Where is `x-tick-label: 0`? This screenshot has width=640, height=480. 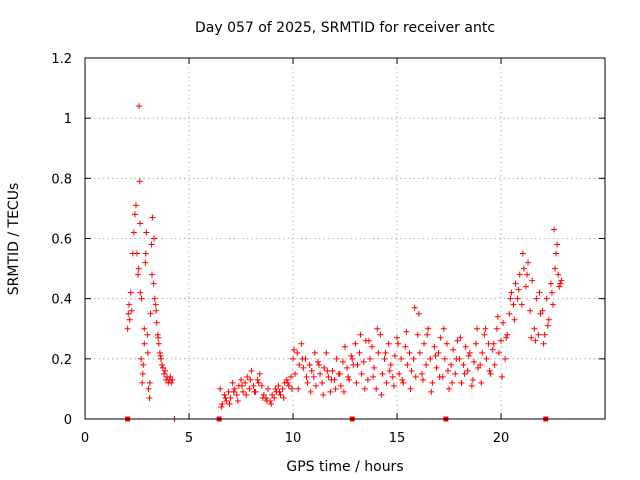 x-tick-label: 0 is located at coordinates (85, 438).